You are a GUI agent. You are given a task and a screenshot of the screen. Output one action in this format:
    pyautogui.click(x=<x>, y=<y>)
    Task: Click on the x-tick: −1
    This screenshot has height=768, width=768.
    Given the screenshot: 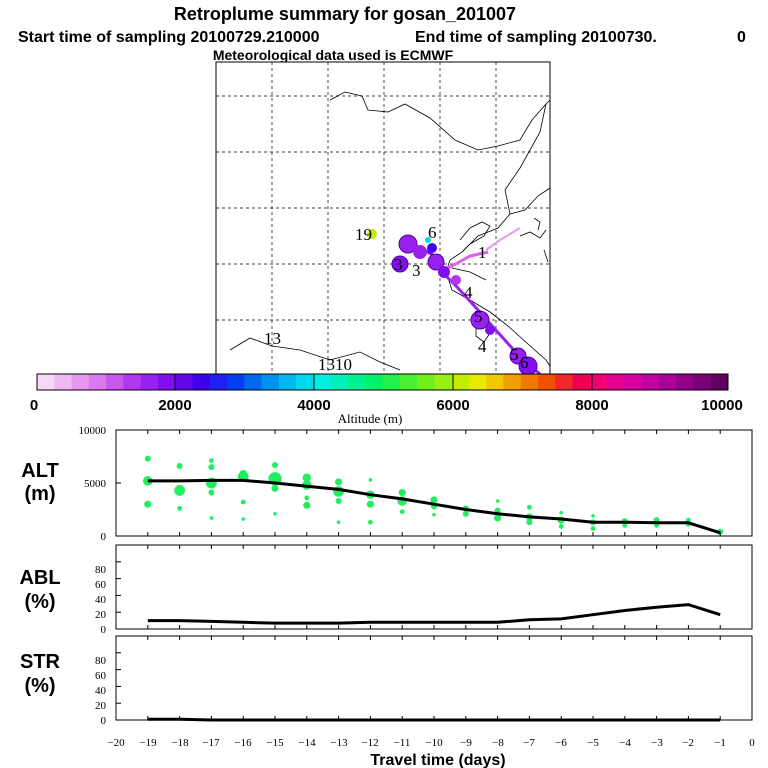 What is the action you would take?
    pyautogui.click(x=720, y=743)
    